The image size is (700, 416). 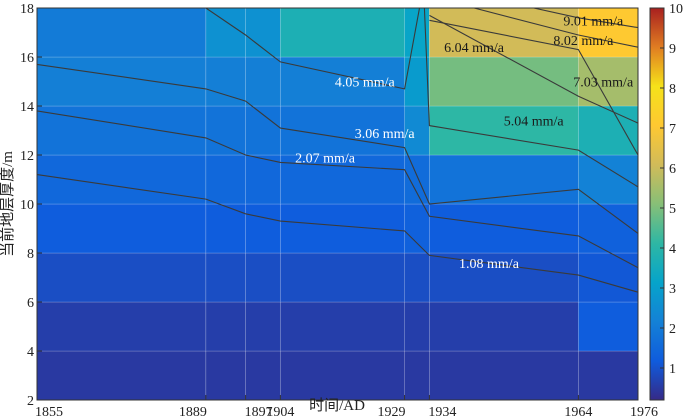 What do you see at coordinates (603, 83) in the screenshot?
I see `contour-label: 7.03 mm/a` at bounding box center [603, 83].